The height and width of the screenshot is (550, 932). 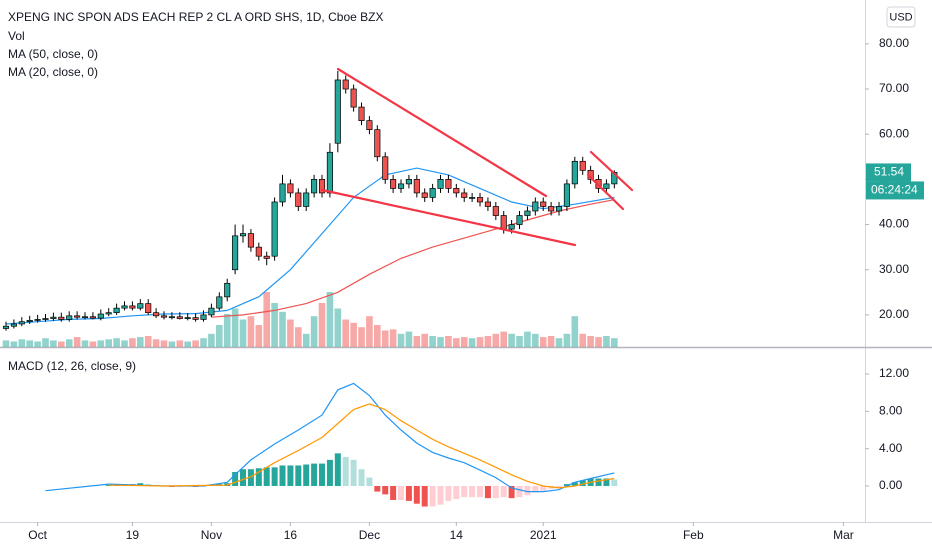 What do you see at coordinates (894, 314) in the screenshot?
I see `y-tick-label: 20.00` at bounding box center [894, 314].